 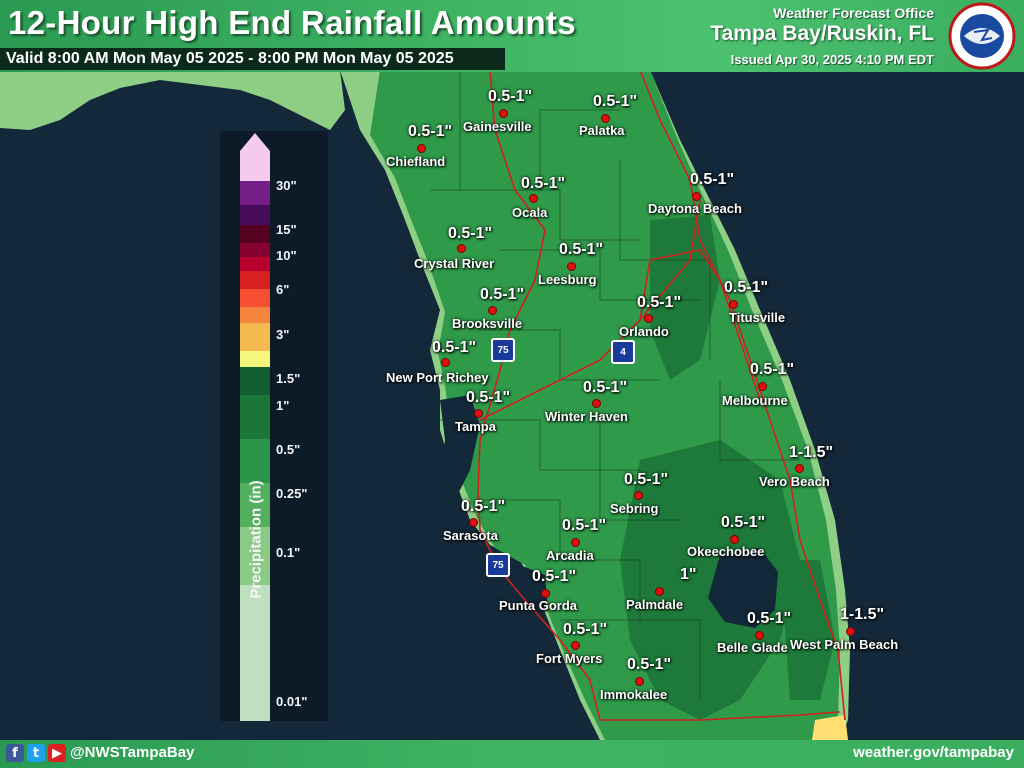 I want to click on city-name: Chiefland, so click(x=416, y=161).